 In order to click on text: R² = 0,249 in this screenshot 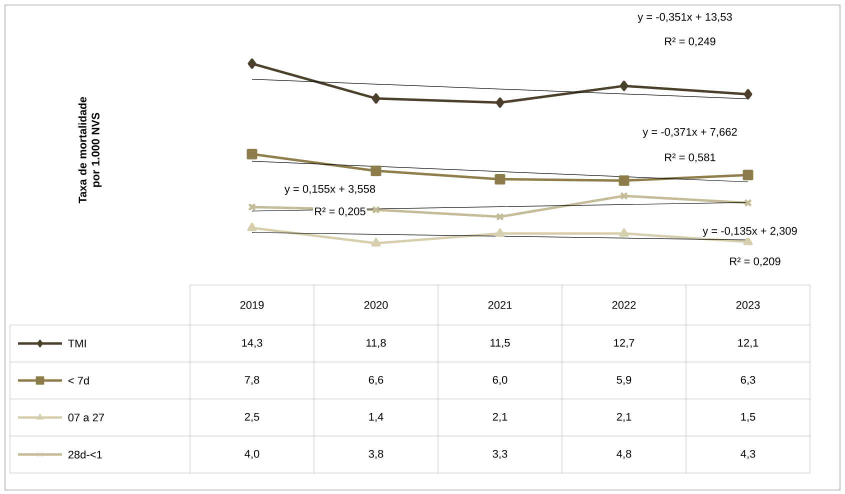, I will do `click(690, 42)`.